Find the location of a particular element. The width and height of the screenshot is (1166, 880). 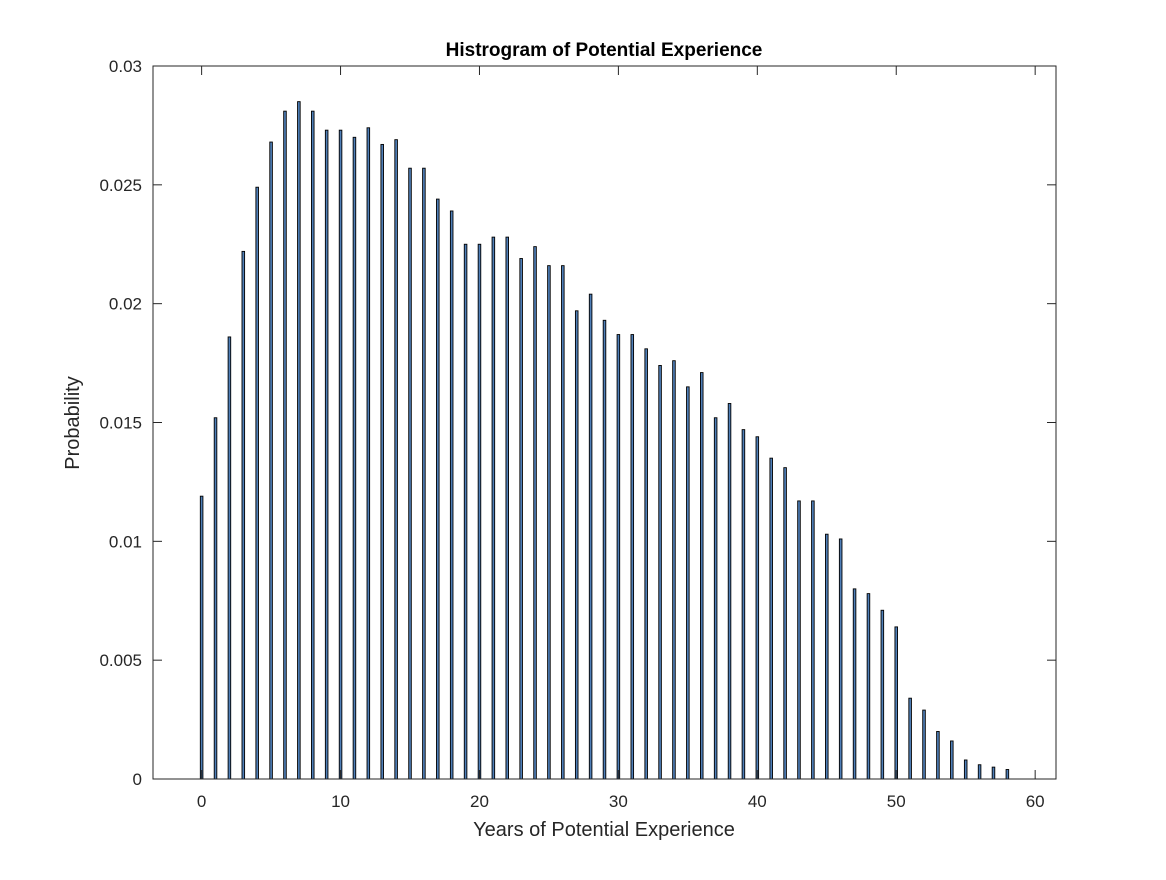

x-axis-label: Years of Potential Experience is located at coordinates (604, 830).